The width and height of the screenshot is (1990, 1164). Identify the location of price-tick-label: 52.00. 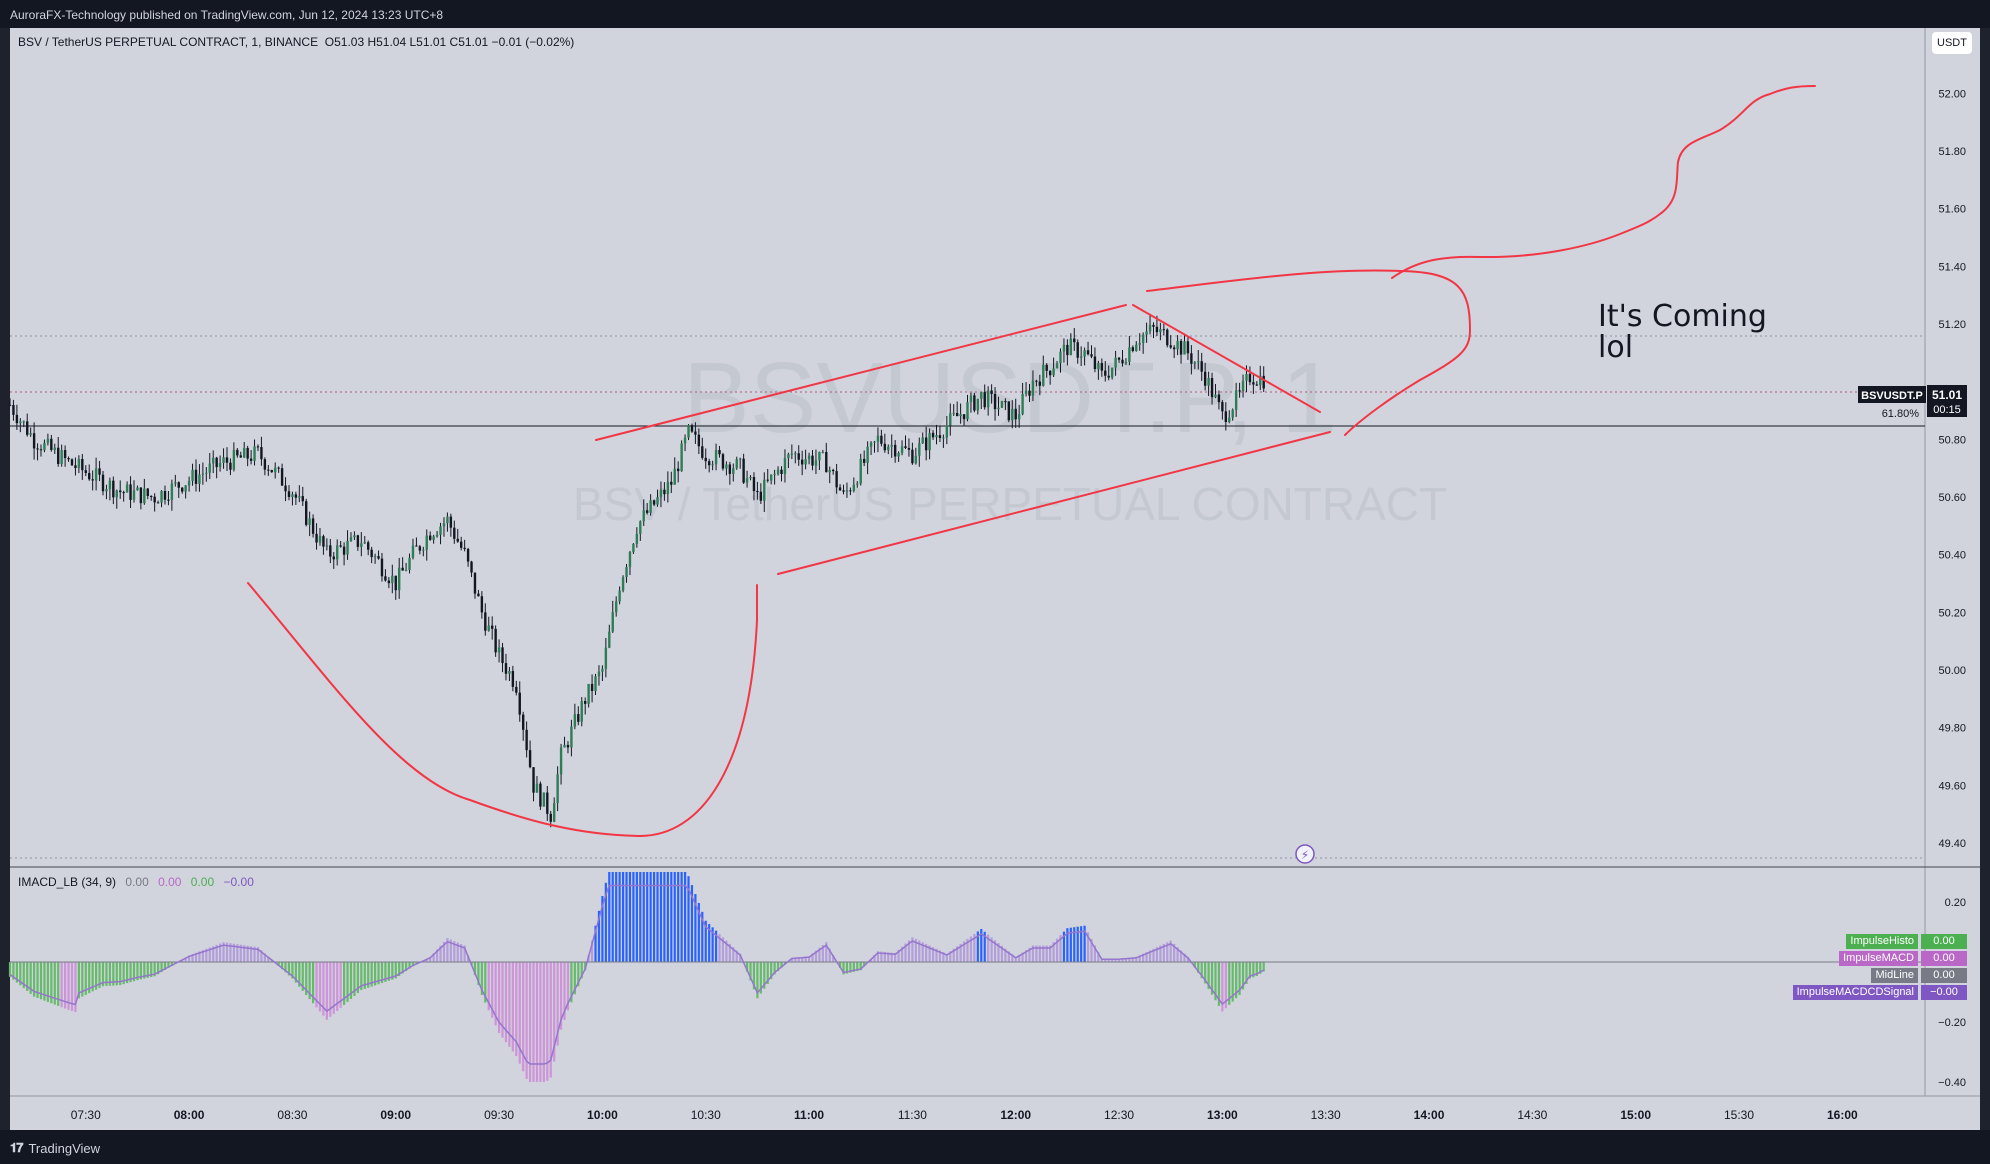
(1952, 94).